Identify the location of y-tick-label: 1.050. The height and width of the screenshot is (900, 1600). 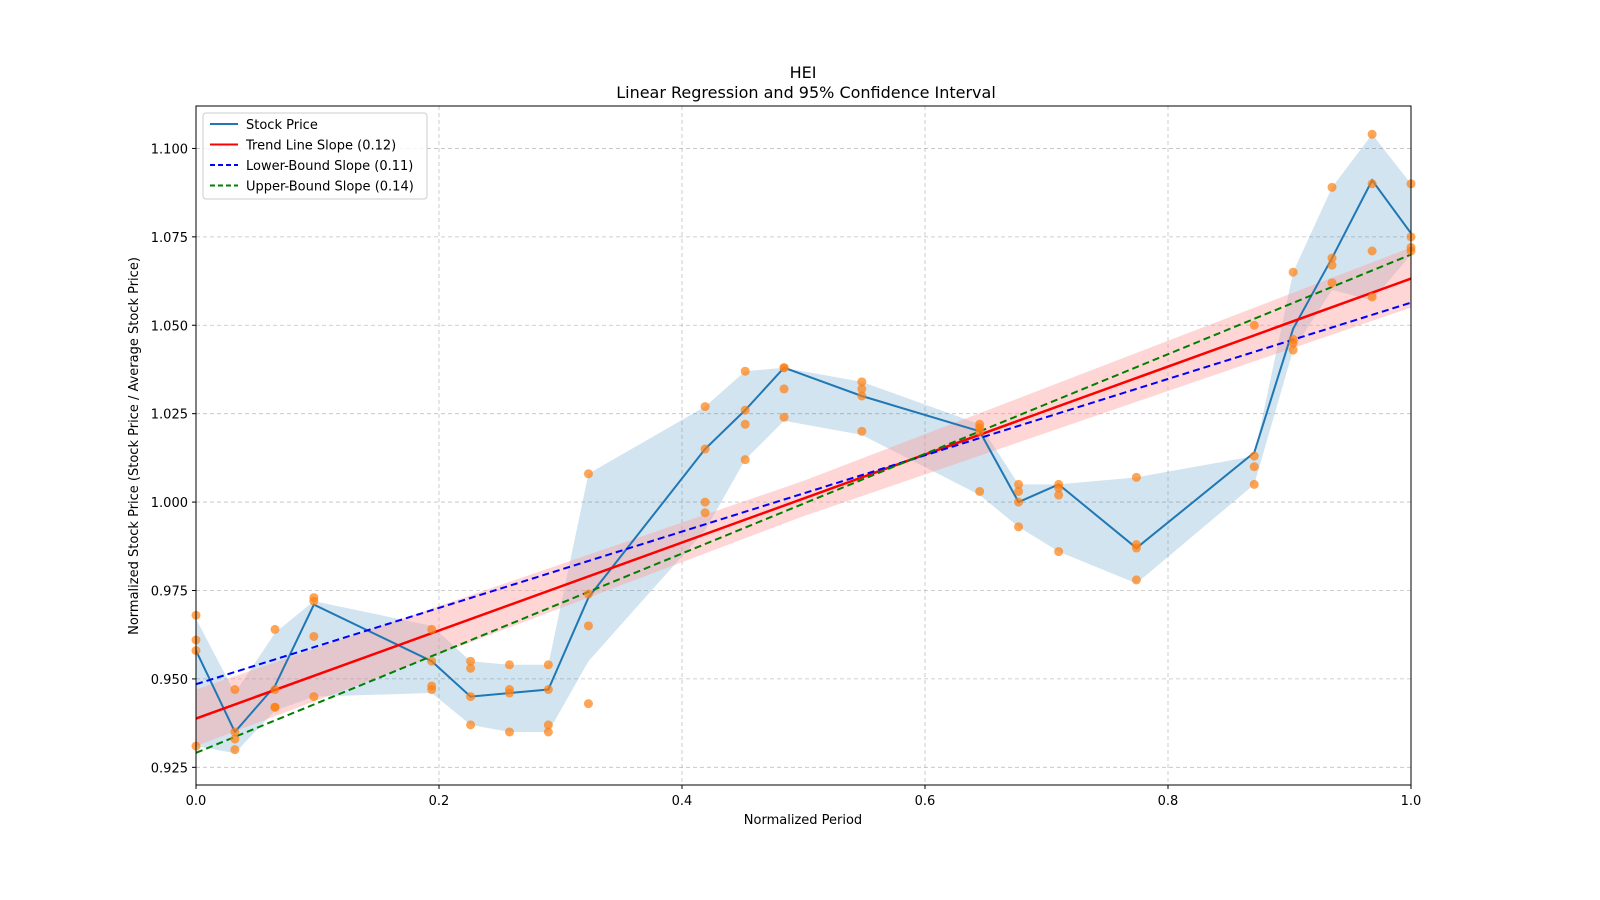
(169, 326).